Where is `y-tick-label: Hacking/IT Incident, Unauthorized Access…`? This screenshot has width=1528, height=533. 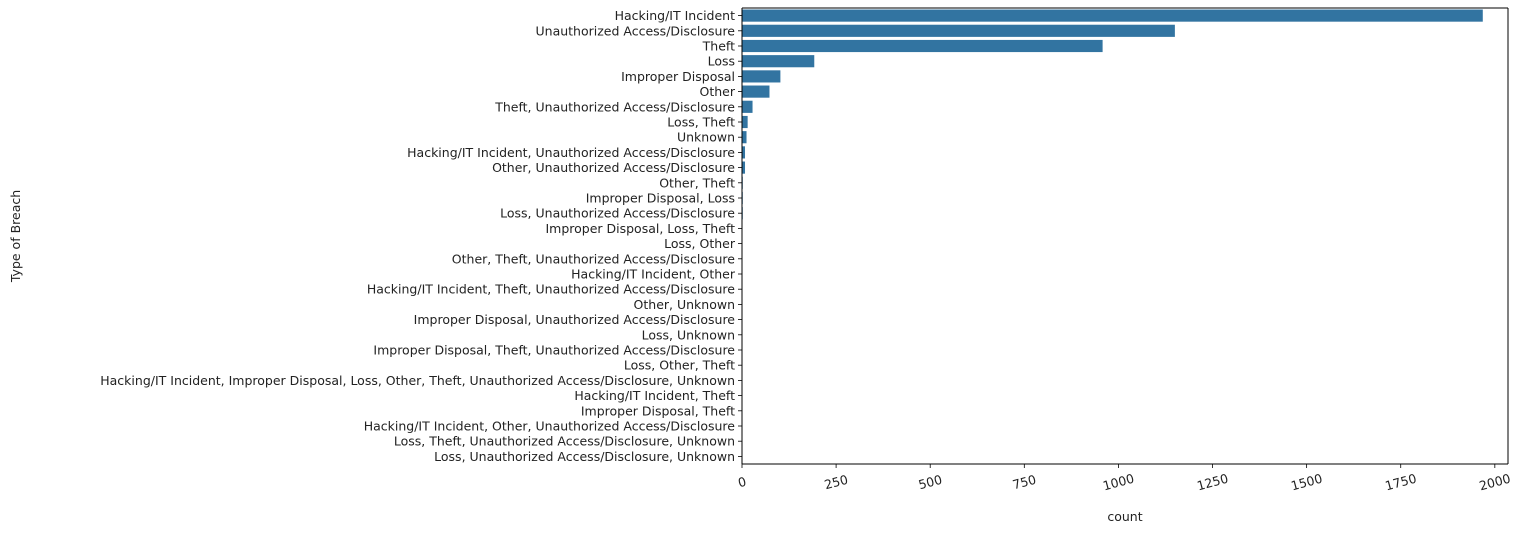 y-tick-label: Hacking/IT Incident, Unauthorized Access… is located at coordinates (571, 152).